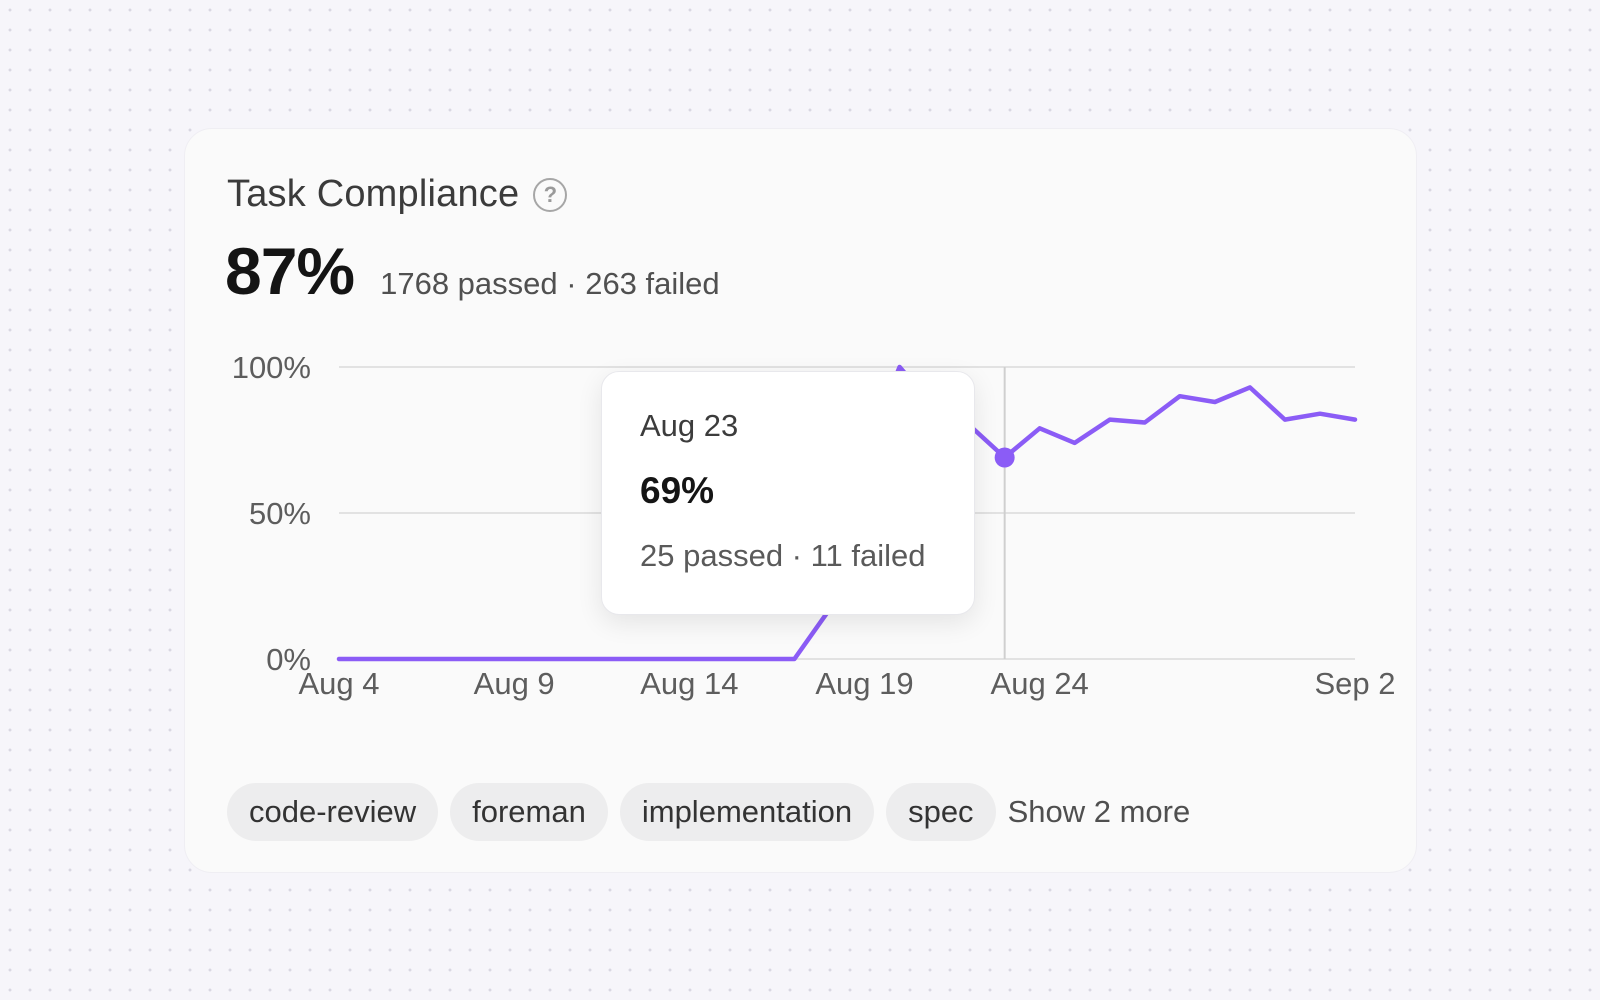 This screenshot has height=1000, width=1600. What do you see at coordinates (373, 194) in the screenshot?
I see `card-title: Task Compliance` at bounding box center [373, 194].